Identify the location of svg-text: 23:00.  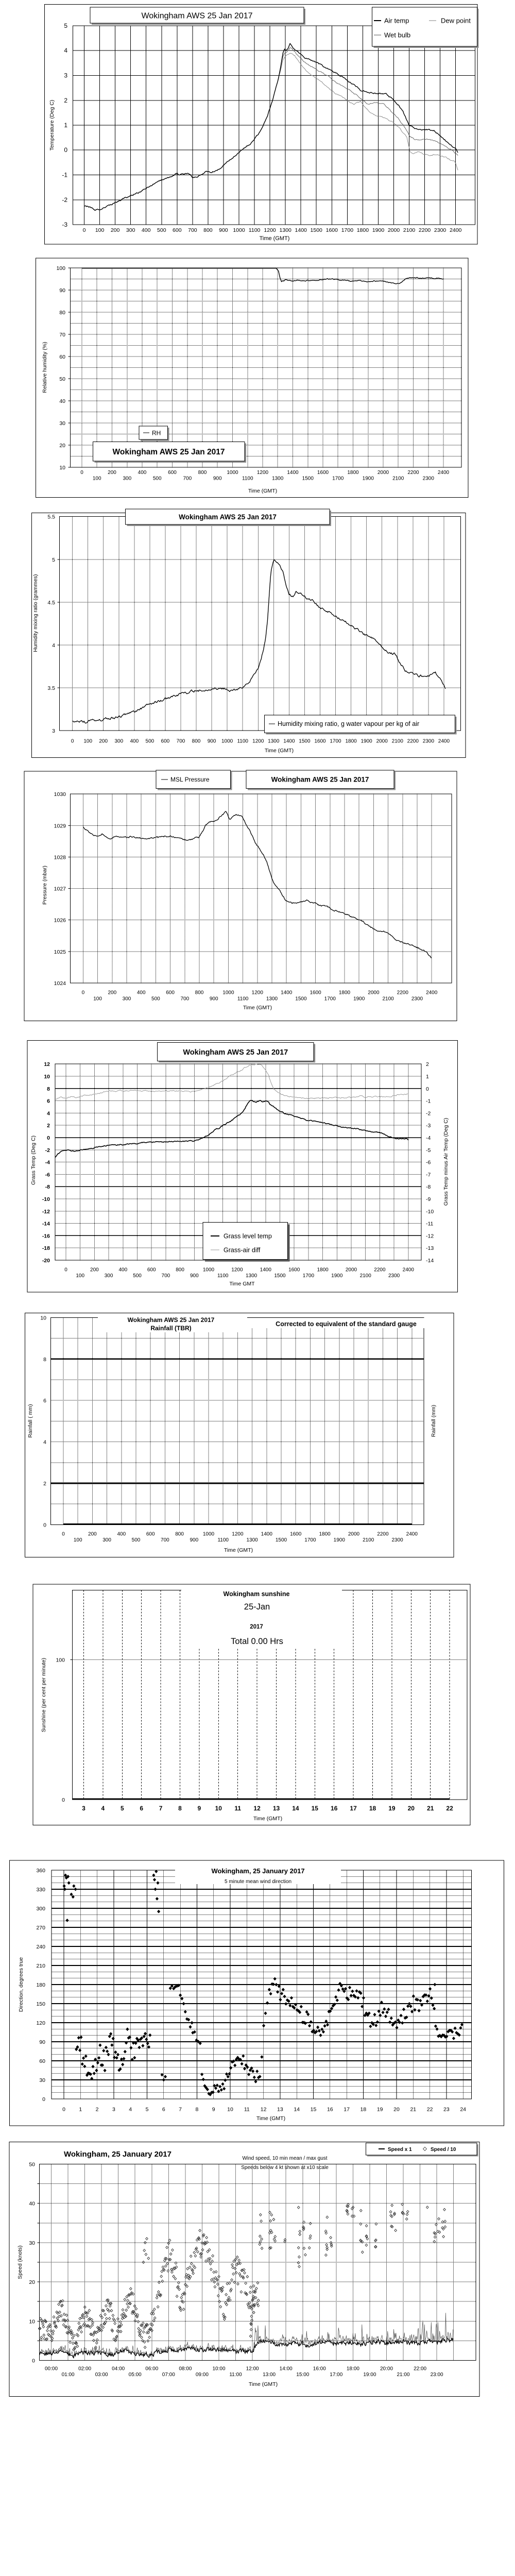
(437, 2375).